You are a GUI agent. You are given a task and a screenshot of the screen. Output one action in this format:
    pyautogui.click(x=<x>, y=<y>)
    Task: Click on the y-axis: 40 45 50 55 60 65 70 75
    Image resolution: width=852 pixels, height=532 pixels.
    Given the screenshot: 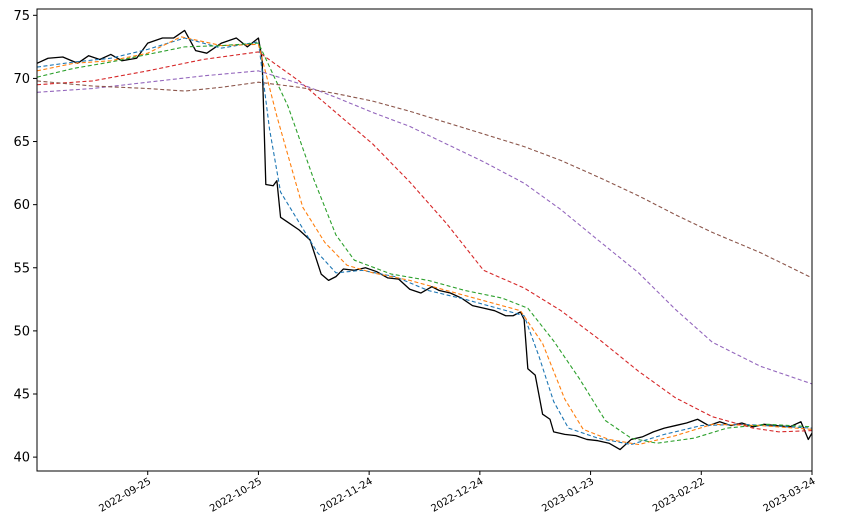 What is the action you would take?
    pyautogui.click(x=25, y=237)
    